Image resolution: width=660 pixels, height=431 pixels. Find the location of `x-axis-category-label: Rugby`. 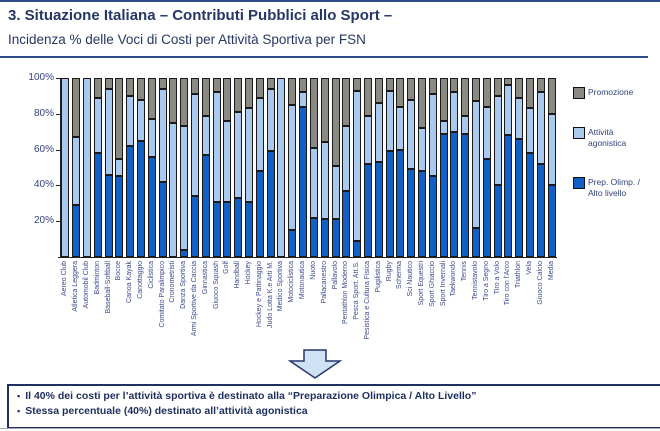

x-axis-category-label: Rugby is located at coordinates (389, 271).